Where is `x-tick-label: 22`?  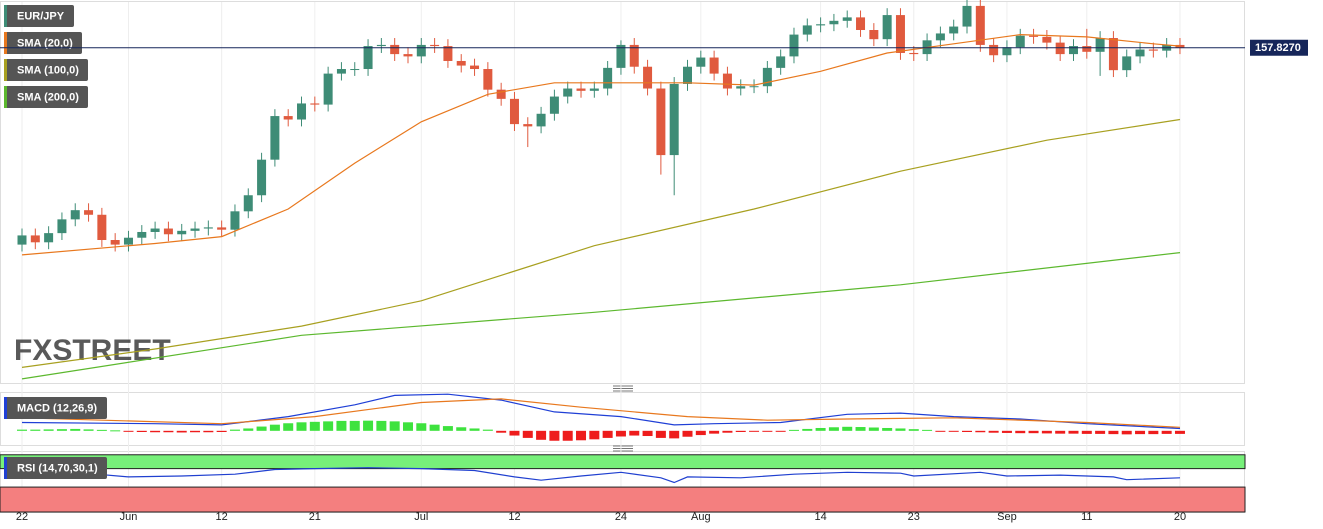 x-tick-label: 22 is located at coordinates (22, 517).